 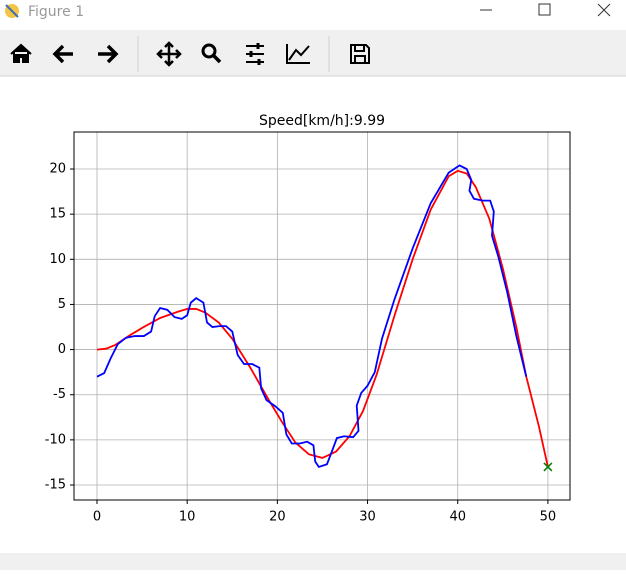 I want to click on x-tick-label: 10, so click(x=187, y=517).